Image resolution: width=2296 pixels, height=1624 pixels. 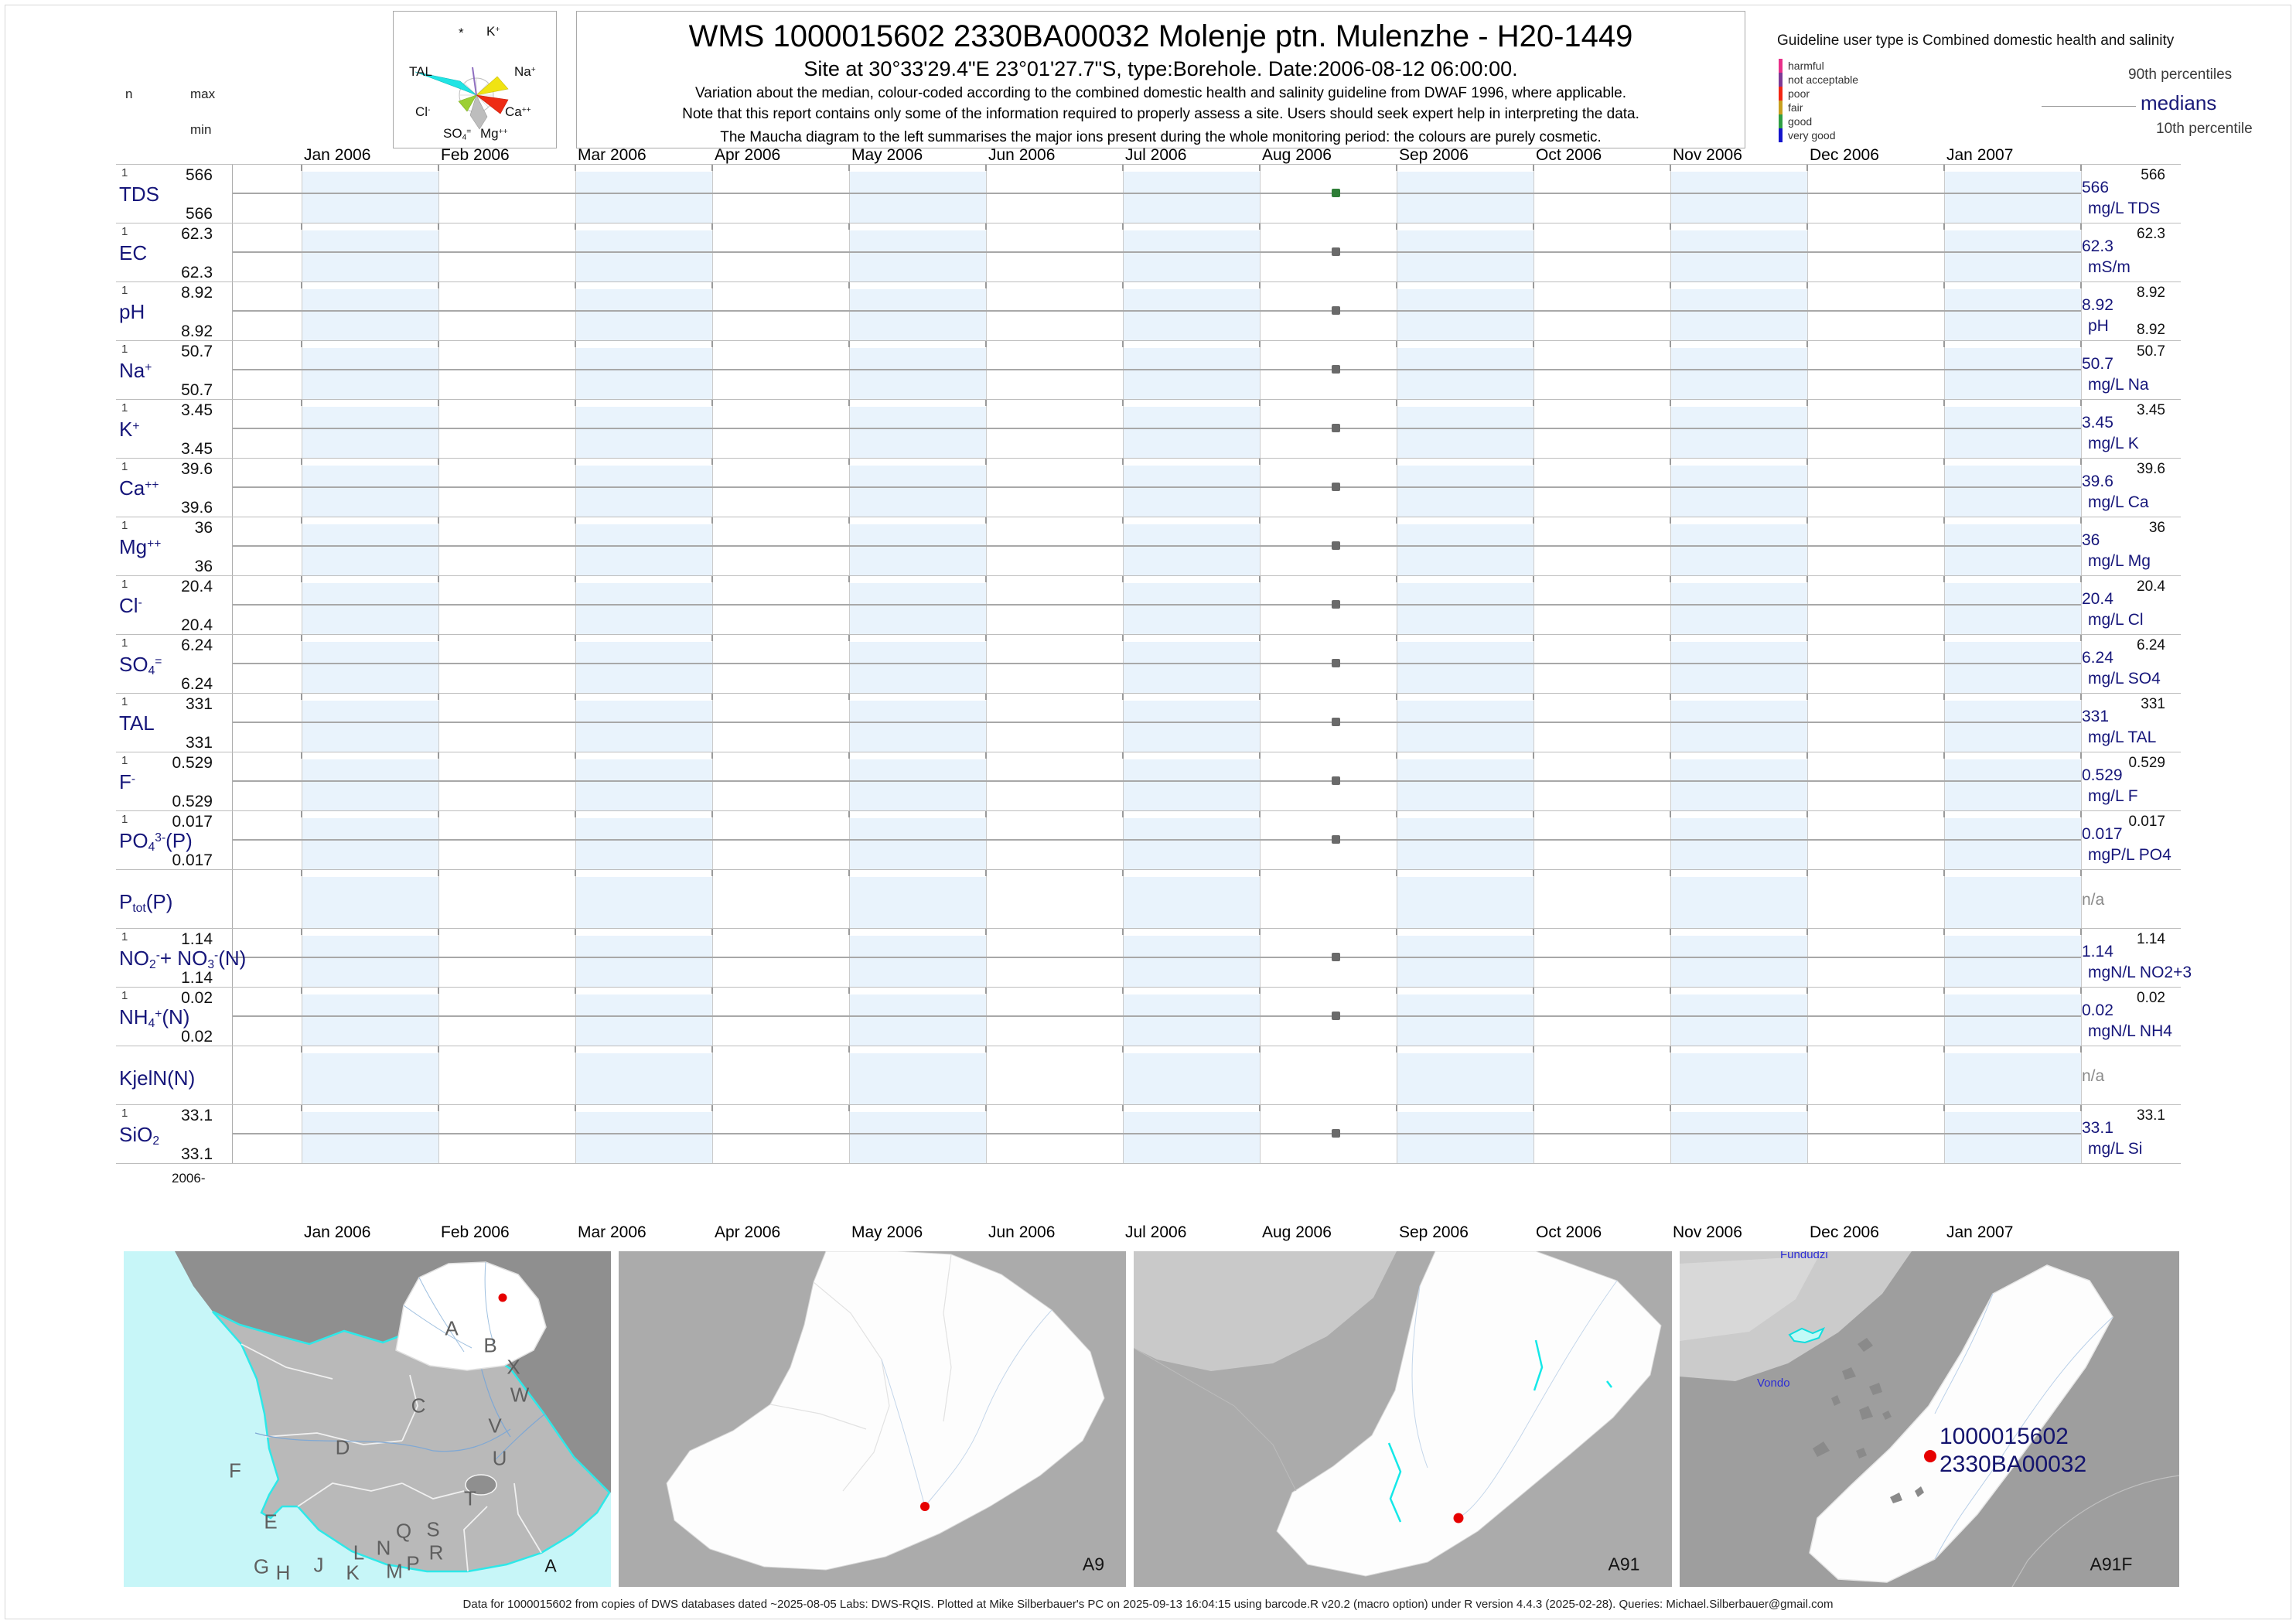 What do you see at coordinates (1336, 839) in the screenshot?
I see `sample-dot` at bounding box center [1336, 839].